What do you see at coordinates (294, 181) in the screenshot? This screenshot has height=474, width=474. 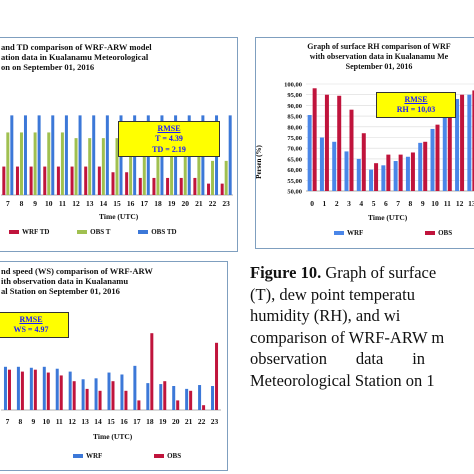 I see `y-tick-label: 55,00` at bounding box center [294, 181].